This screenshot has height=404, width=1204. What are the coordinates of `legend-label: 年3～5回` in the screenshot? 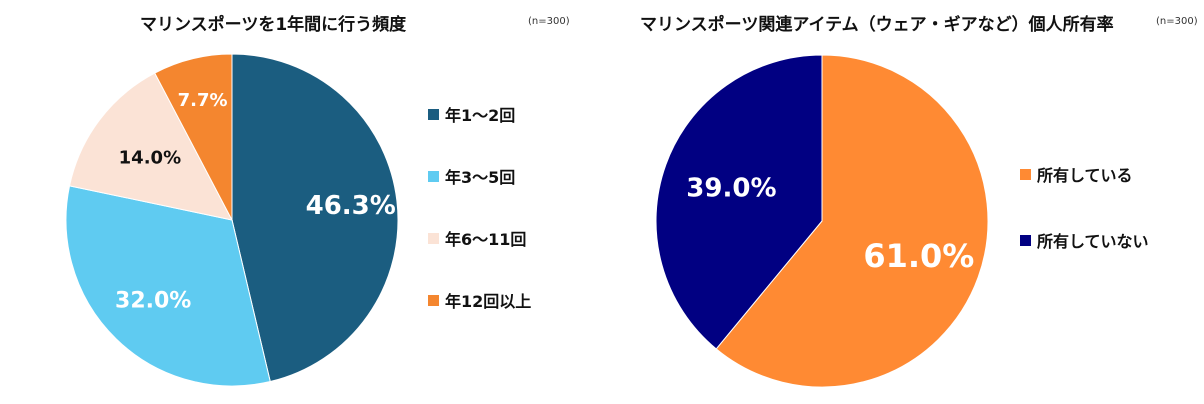 It's located at (480, 177).